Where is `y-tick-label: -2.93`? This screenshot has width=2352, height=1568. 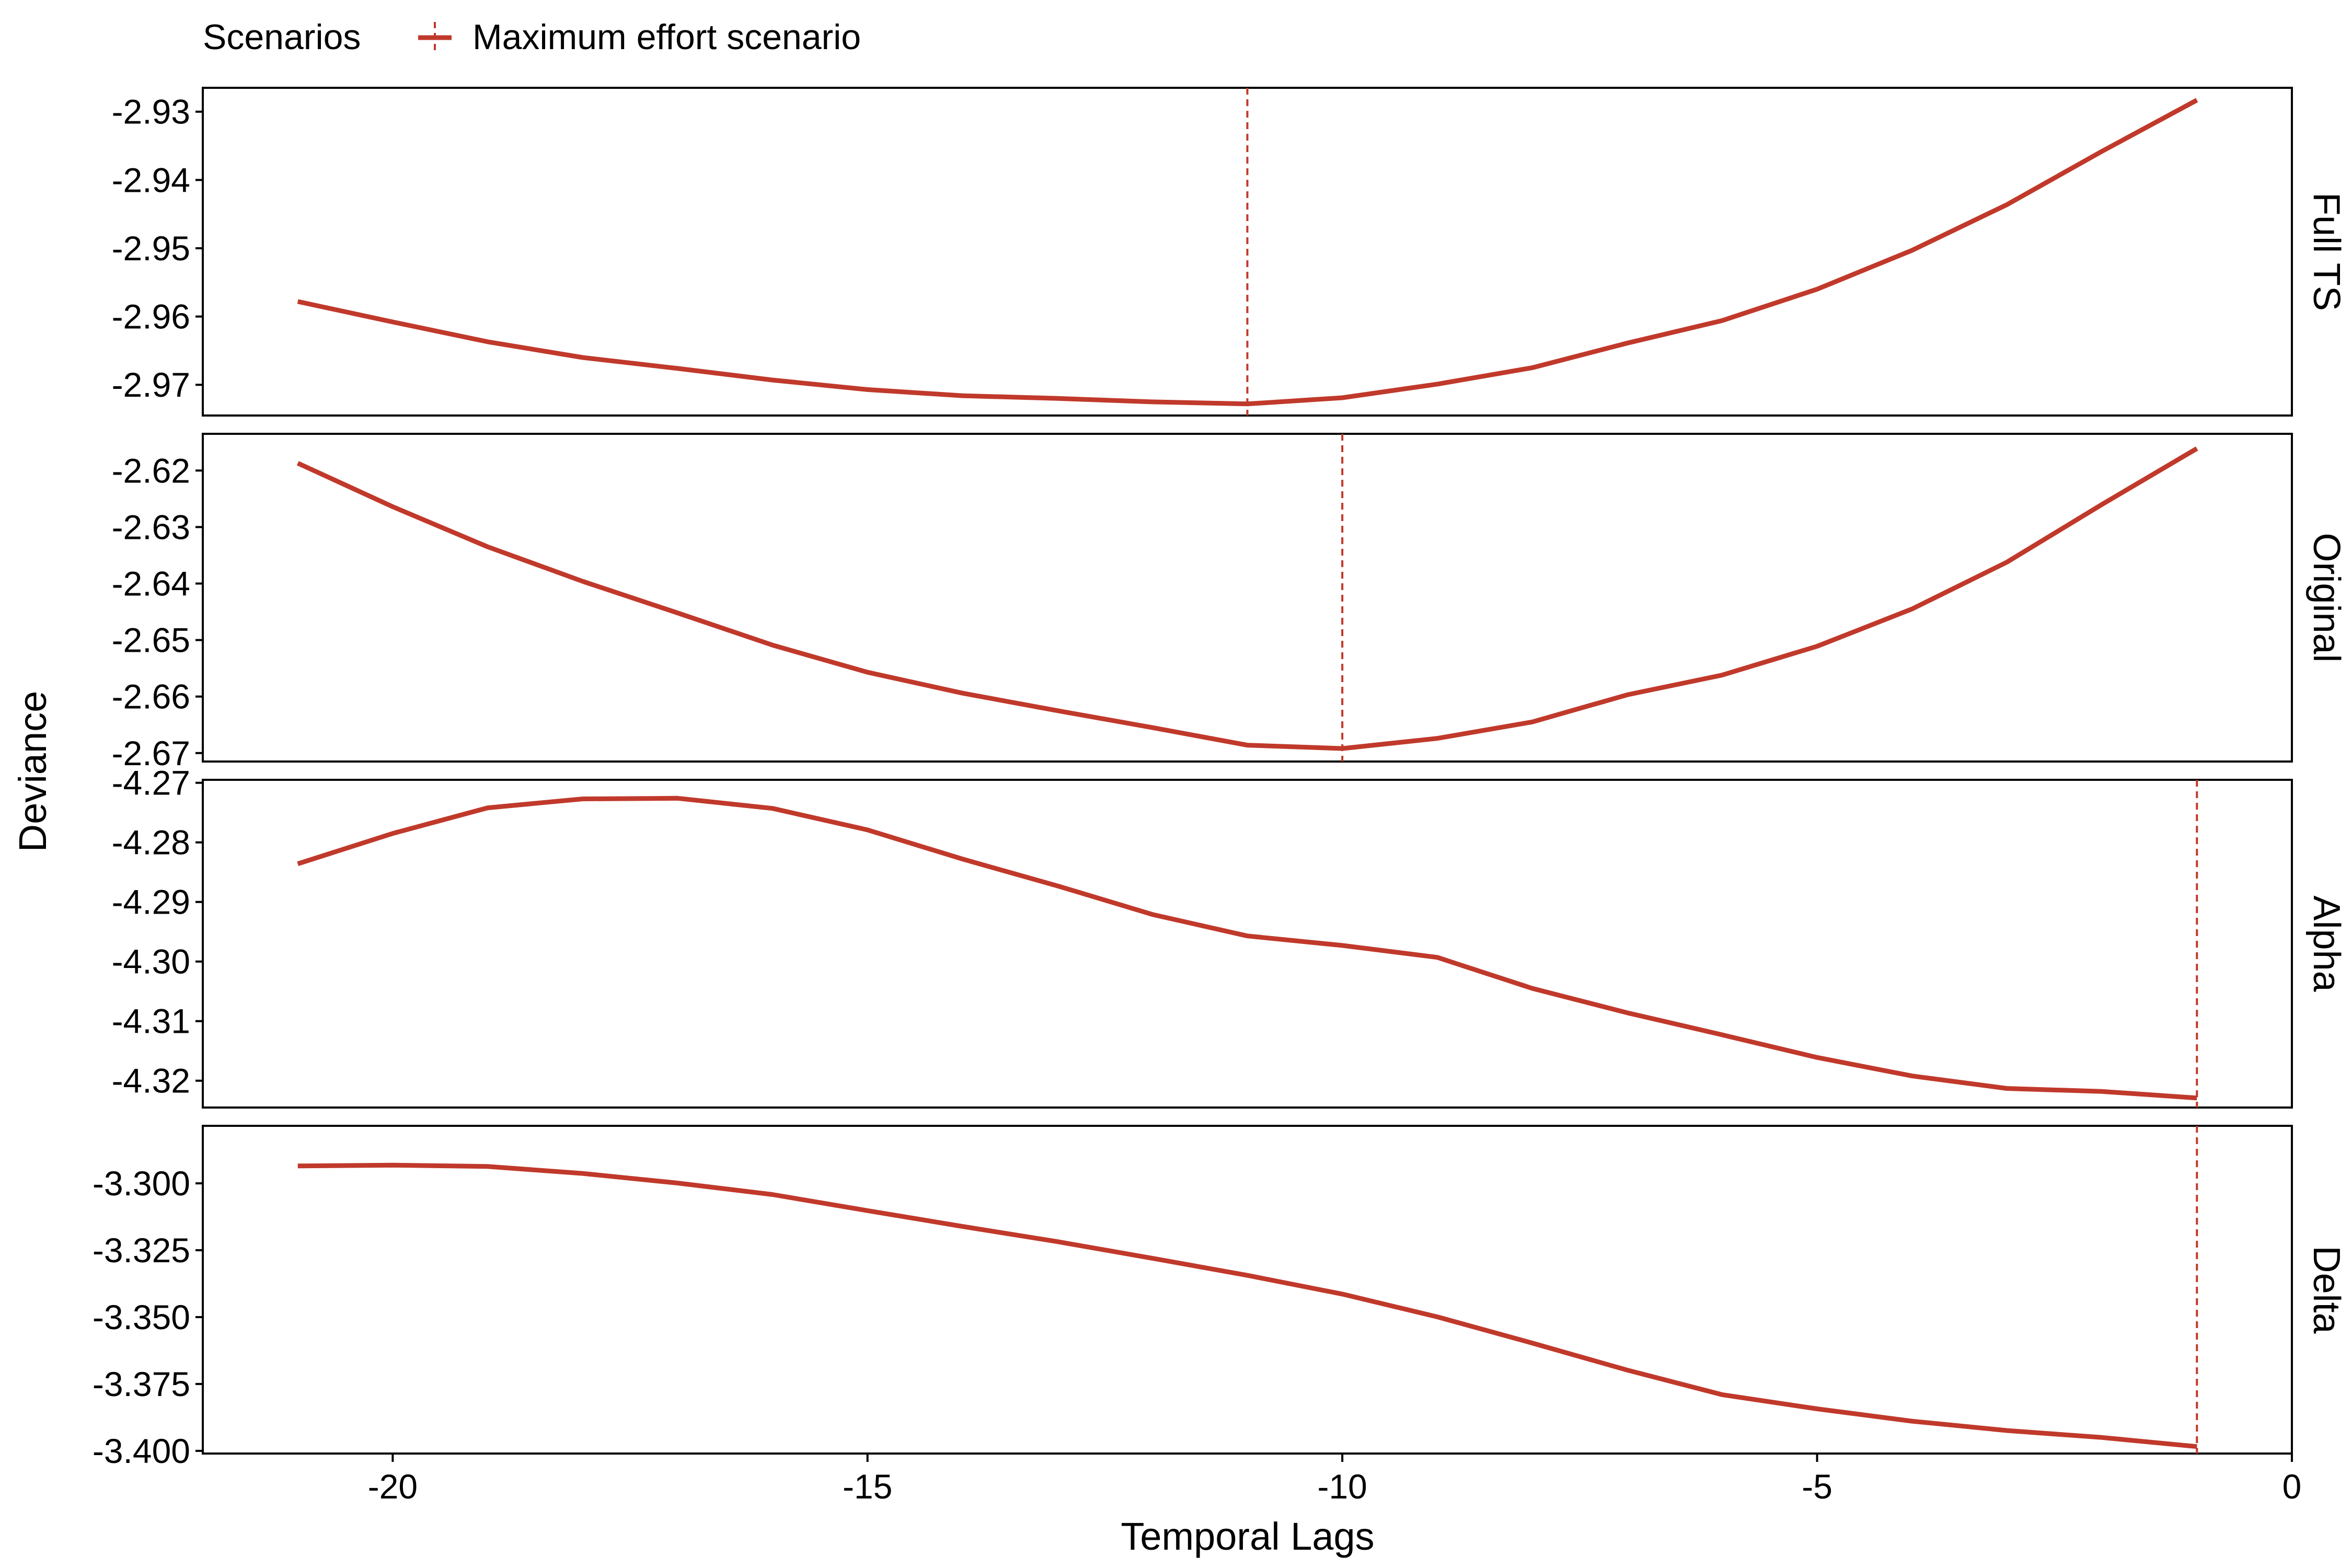
y-tick-label: -2.93 is located at coordinates (151, 112).